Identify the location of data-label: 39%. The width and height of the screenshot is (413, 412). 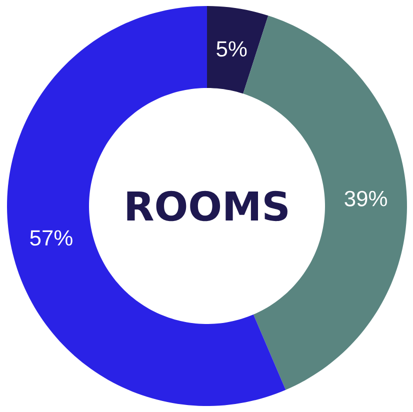
(365, 198).